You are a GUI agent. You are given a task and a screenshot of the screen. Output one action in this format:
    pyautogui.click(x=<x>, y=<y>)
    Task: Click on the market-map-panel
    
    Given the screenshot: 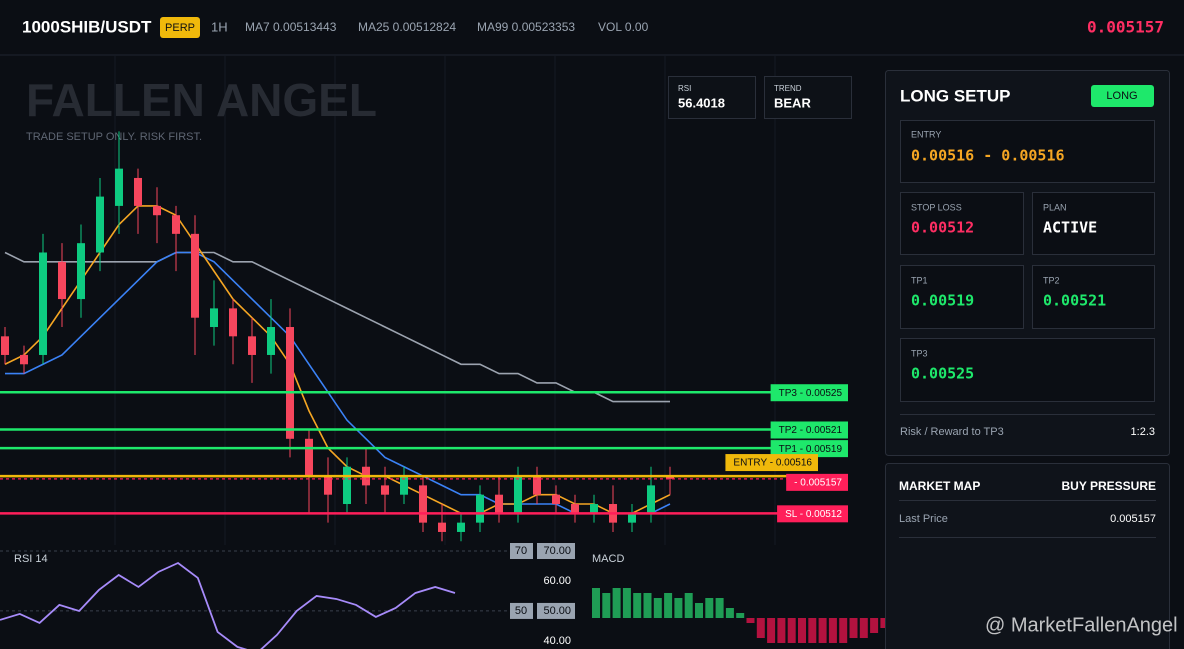 What is the action you would take?
    pyautogui.click(x=1027, y=556)
    